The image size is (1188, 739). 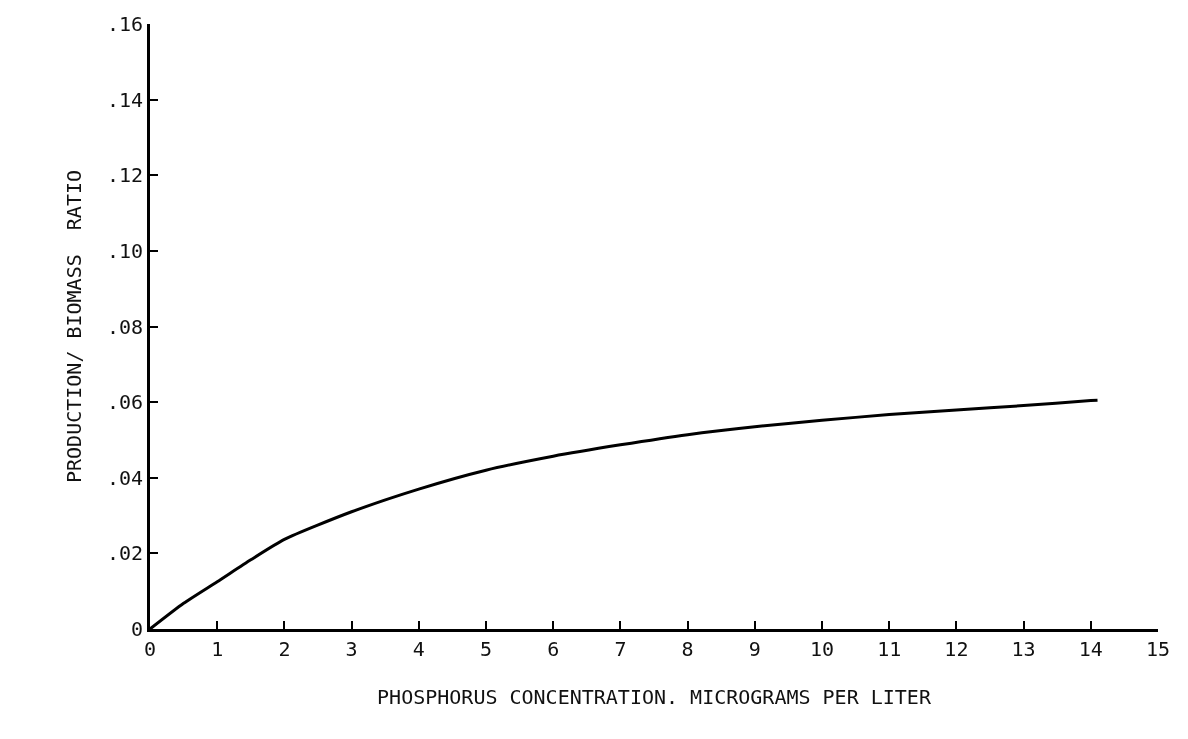 I want to click on y-tick-label: .08, so click(x=124, y=326).